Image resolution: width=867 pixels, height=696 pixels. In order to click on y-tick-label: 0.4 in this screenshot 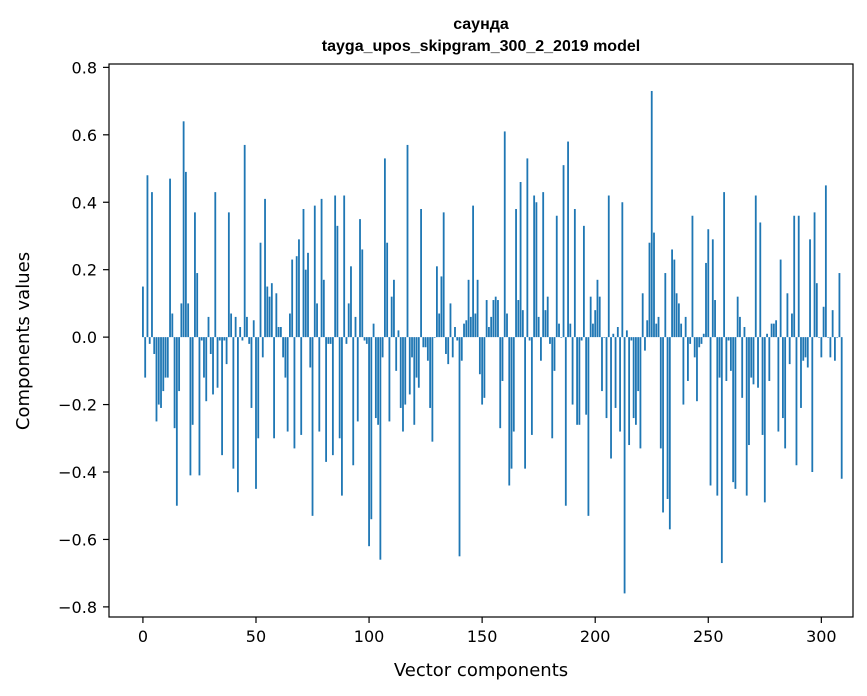, I will do `click(84, 202)`.